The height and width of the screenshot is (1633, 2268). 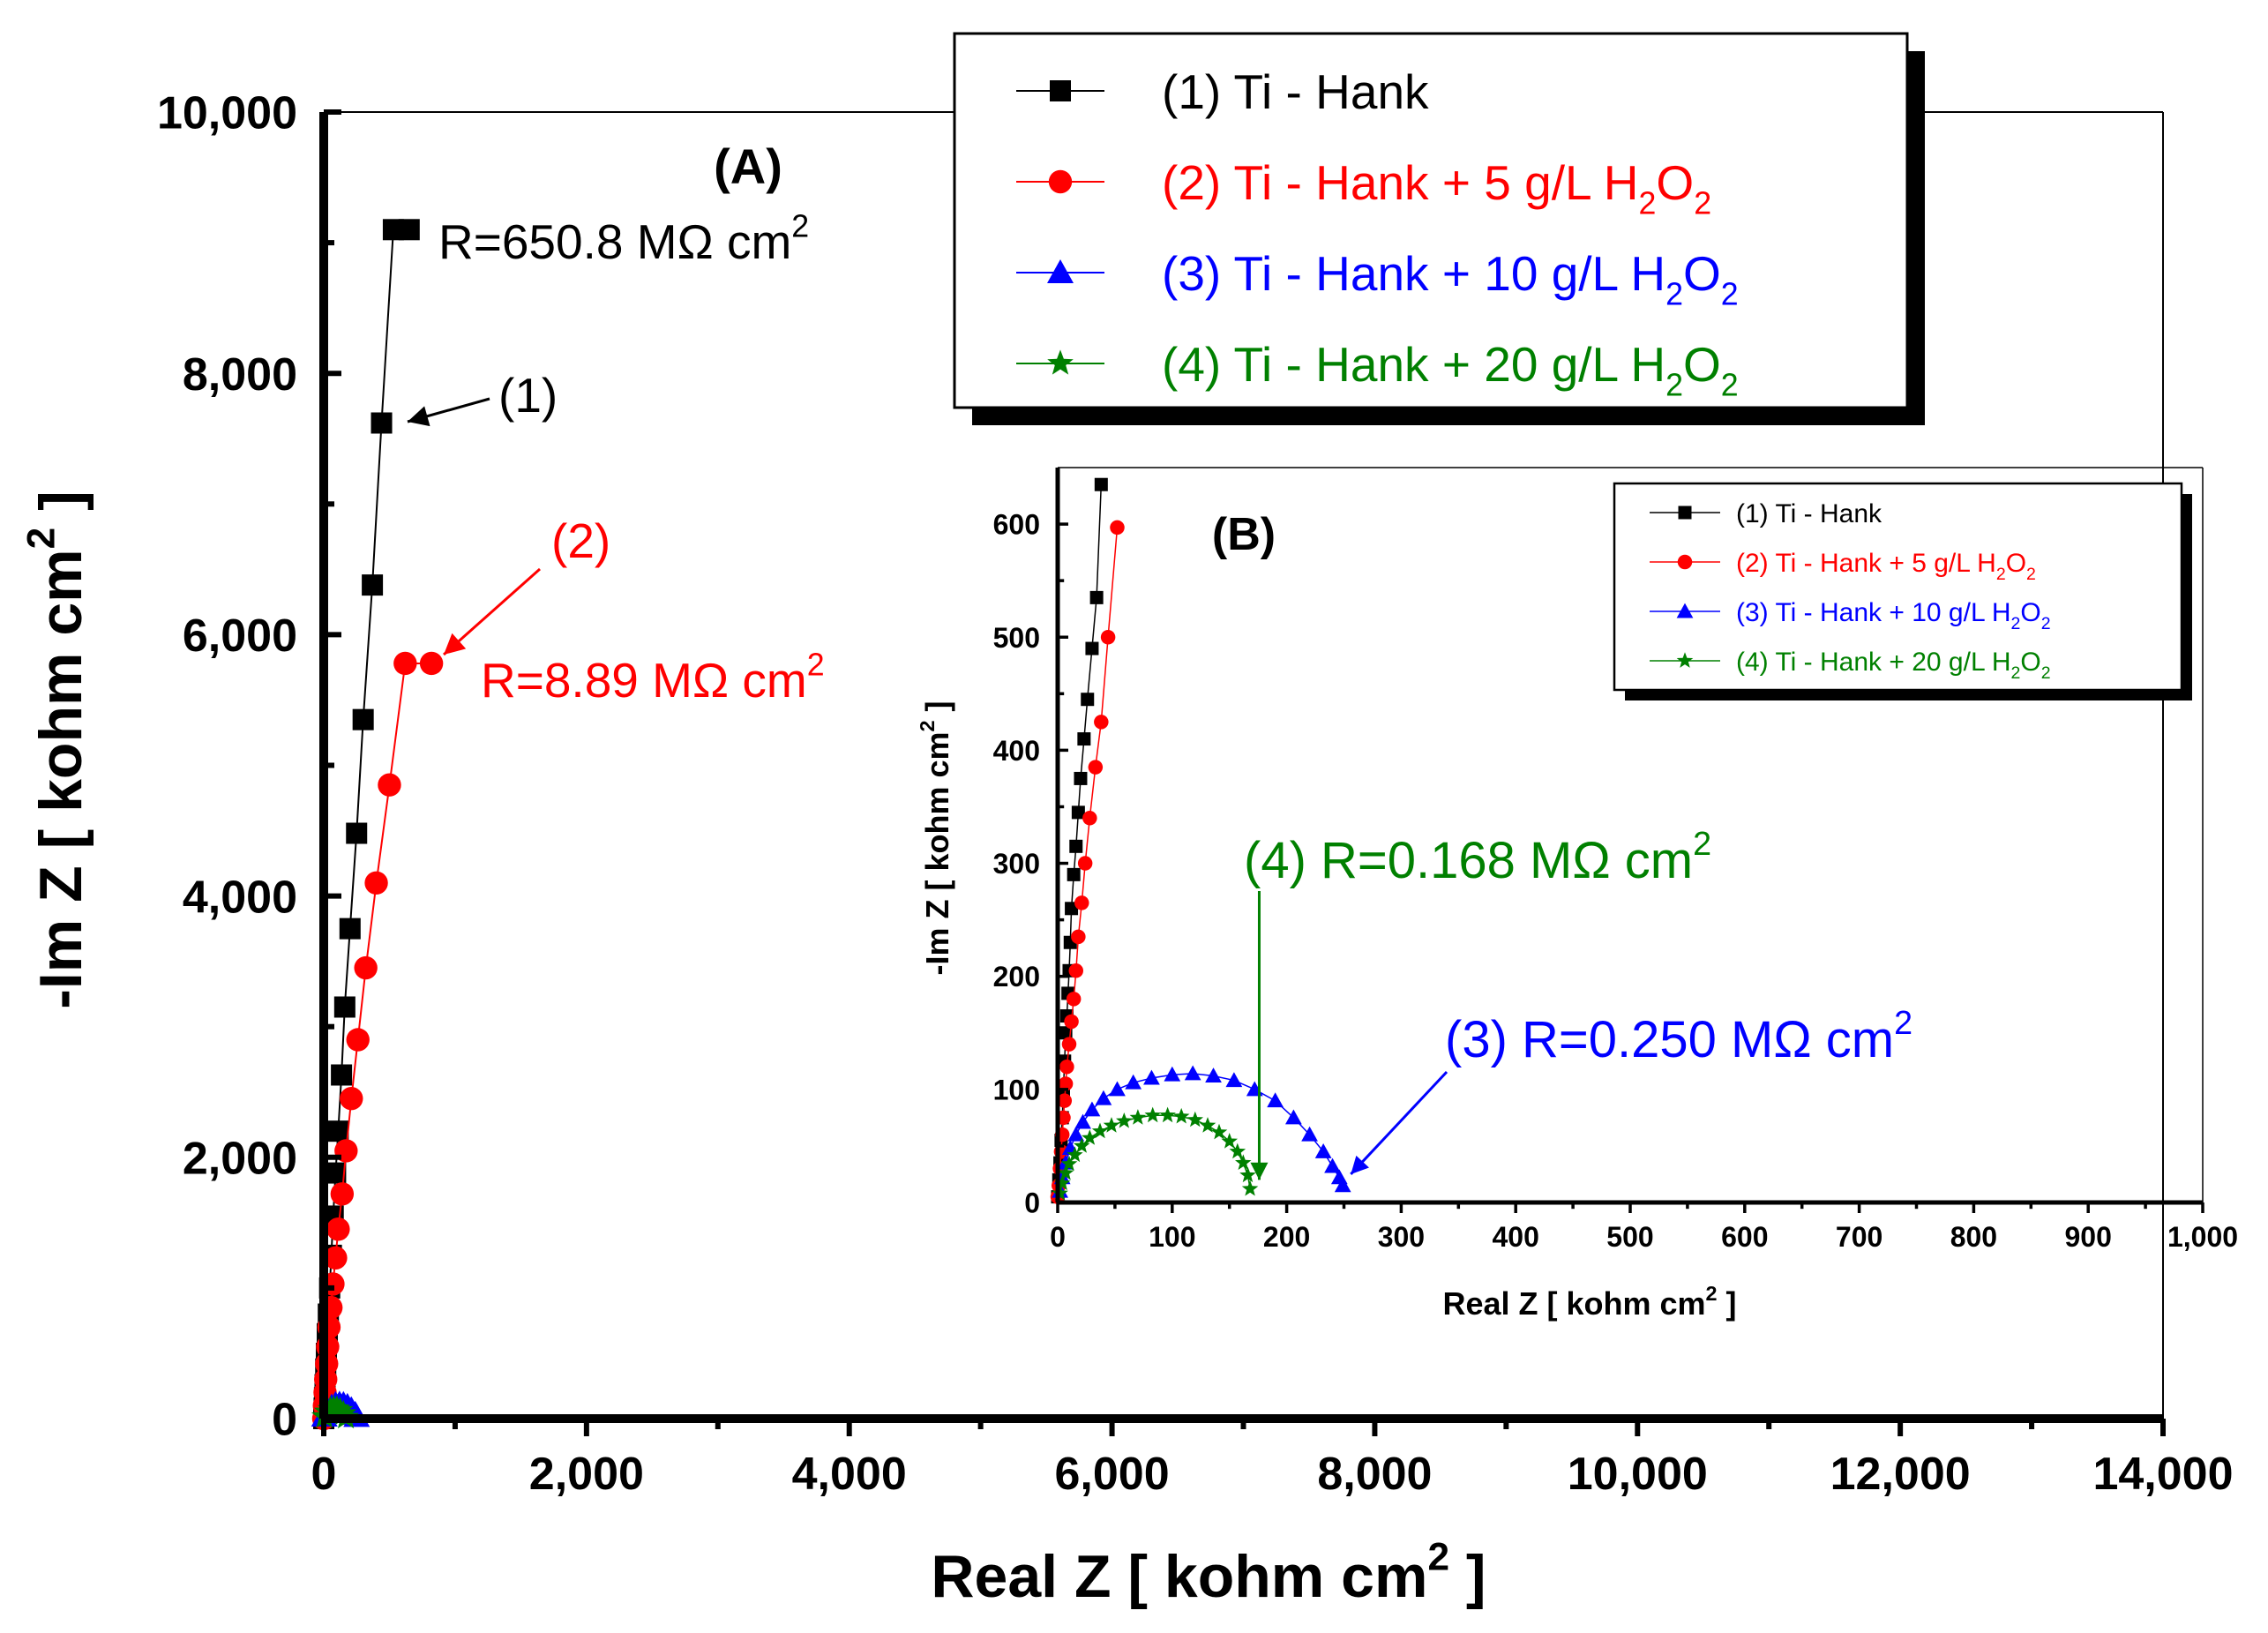 I want to click on y-tick-label: 400, so click(x=1016, y=751).